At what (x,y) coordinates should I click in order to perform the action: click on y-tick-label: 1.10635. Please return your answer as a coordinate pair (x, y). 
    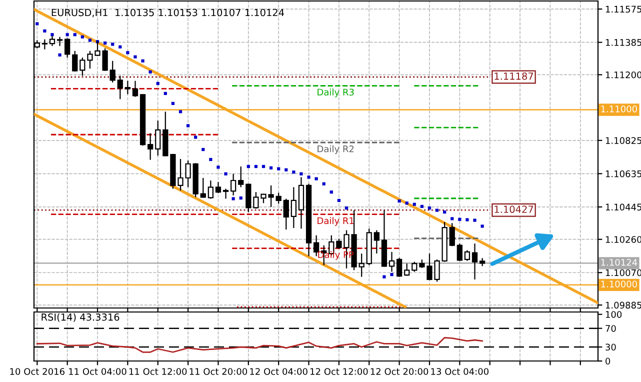
    Looking at the image, I should click on (623, 174).